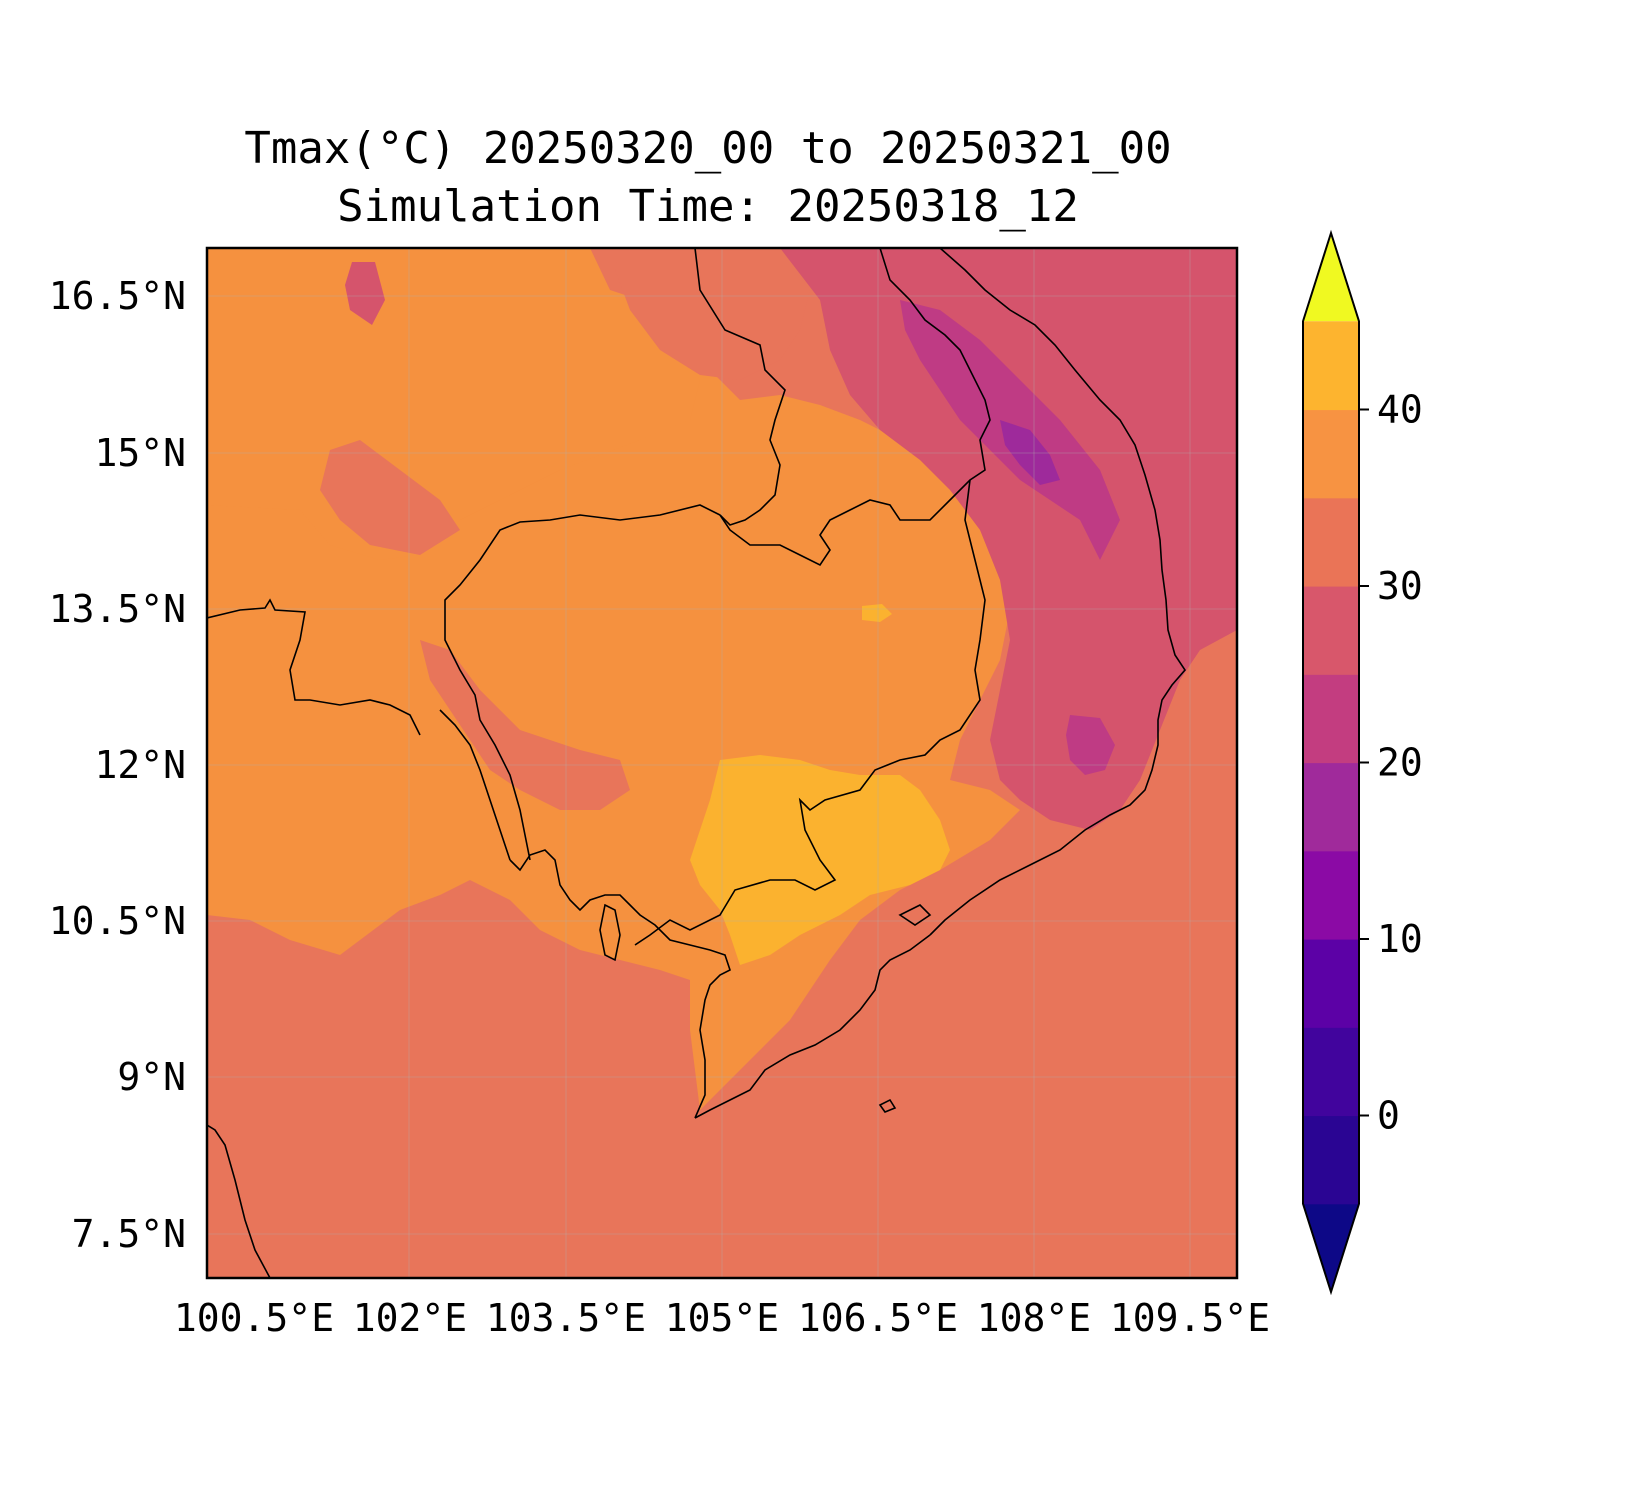 The width and height of the screenshot is (1650, 1500). What do you see at coordinates (1362, 762) in the screenshot?
I see `colorbar: 0 10 20 30 40` at bounding box center [1362, 762].